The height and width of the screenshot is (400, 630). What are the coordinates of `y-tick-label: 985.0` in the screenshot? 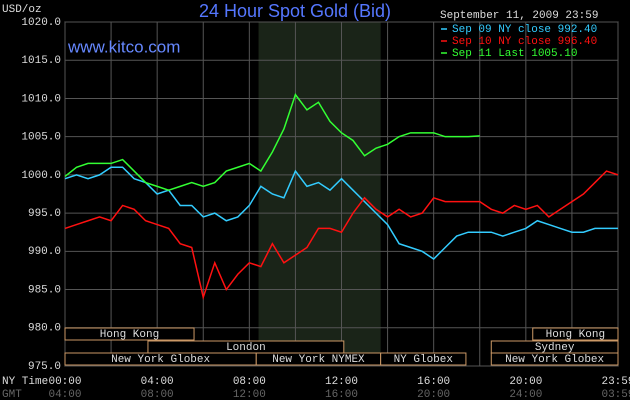 It's located at (44, 290).